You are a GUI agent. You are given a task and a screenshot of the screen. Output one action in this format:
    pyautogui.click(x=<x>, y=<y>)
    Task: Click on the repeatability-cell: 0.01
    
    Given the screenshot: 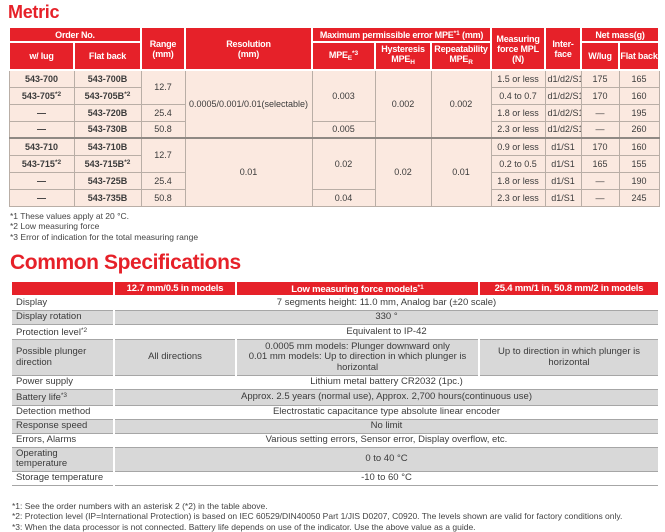 What is the action you would take?
    pyautogui.click(x=461, y=172)
    